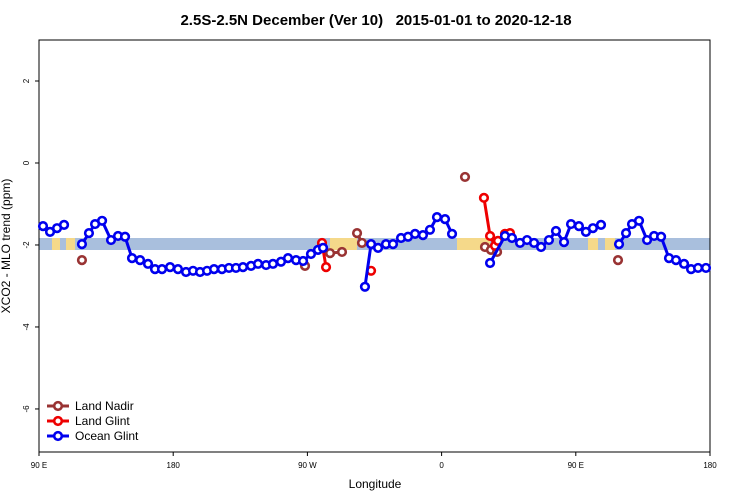  What do you see at coordinates (6, 246) in the screenshot?
I see `y-axis-label: XCO2 - MLO trend (ppm)` at bounding box center [6, 246].